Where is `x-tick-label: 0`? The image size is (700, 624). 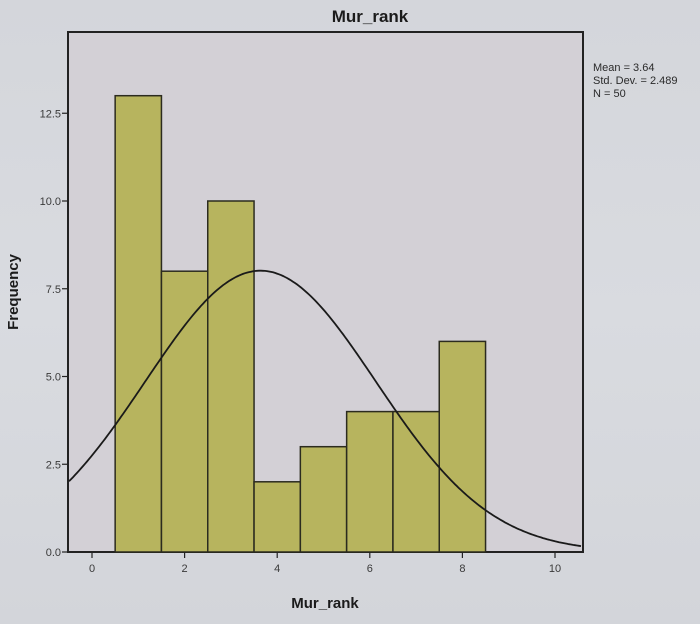 x-tick-label: 0 is located at coordinates (92, 569).